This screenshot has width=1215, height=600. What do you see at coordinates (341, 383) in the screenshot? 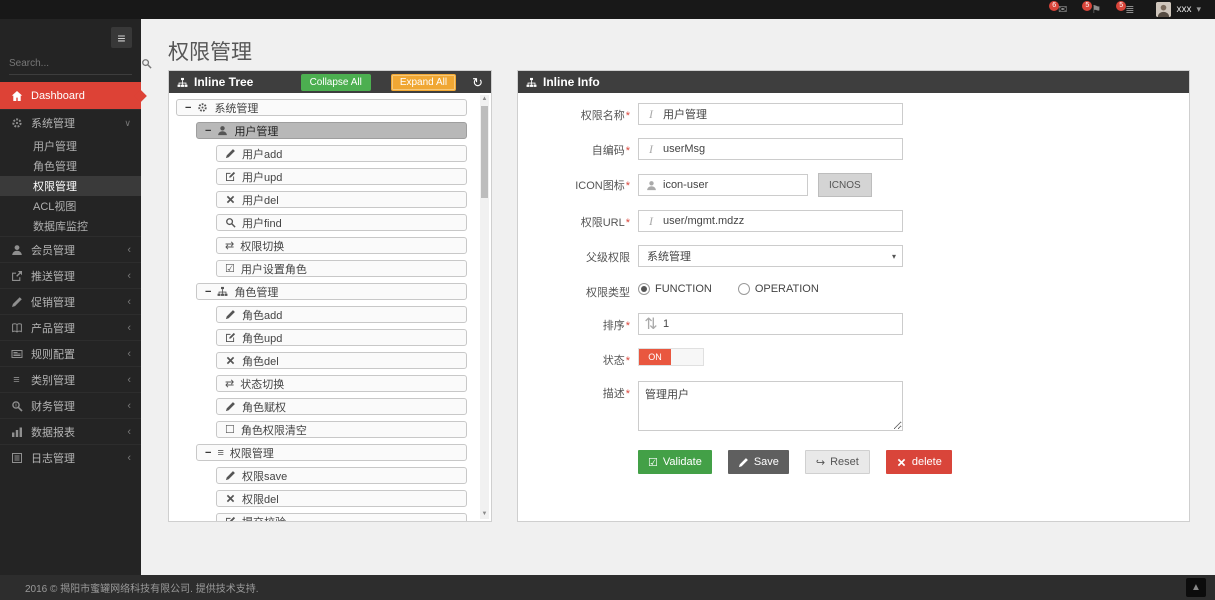
I see `tree-node: ⇄ 状态切换` at bounding box center [341, 383].